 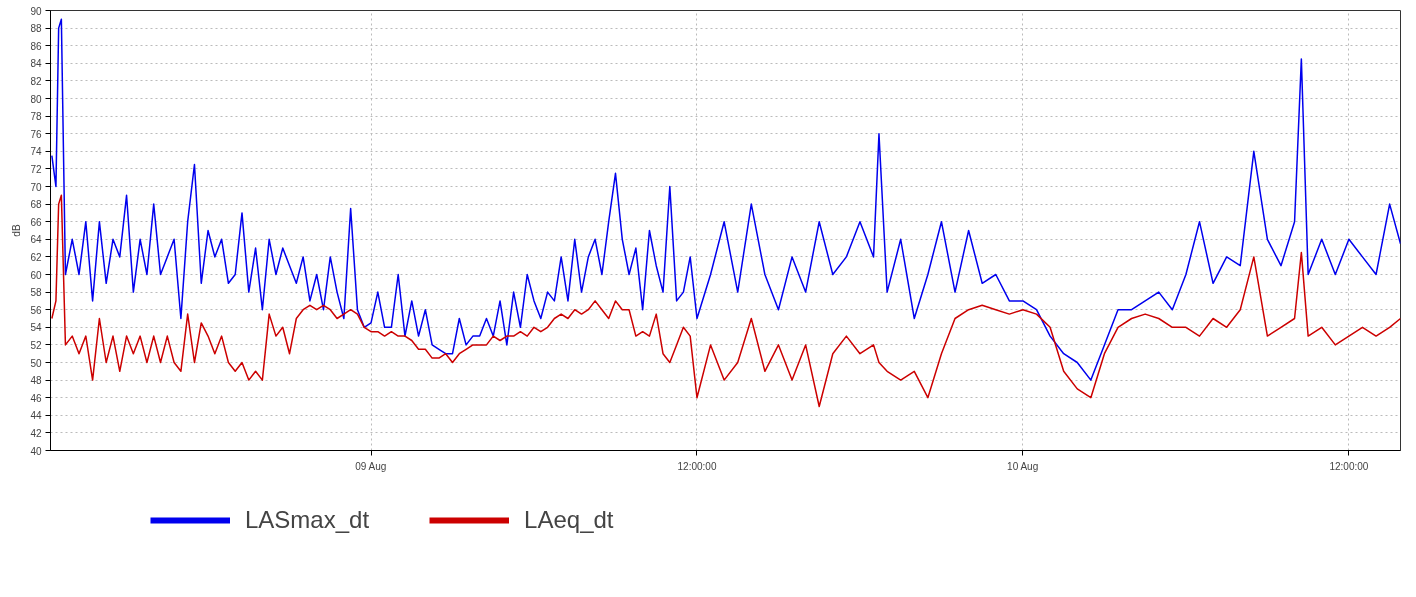 What do you see at coordinates (36, 117) in the screenshot?
I see `y-tick-label: 78` at bounding box center [36, 117].